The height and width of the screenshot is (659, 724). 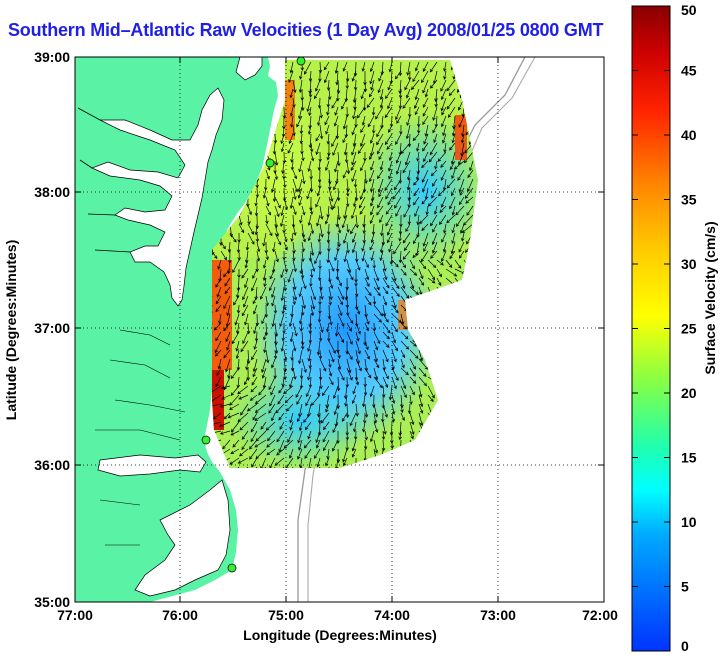 What do you see at coordinates (52, 465) in the screenshot?
I see `y-tick-label: 36:00` at bounding box center [52, 465].